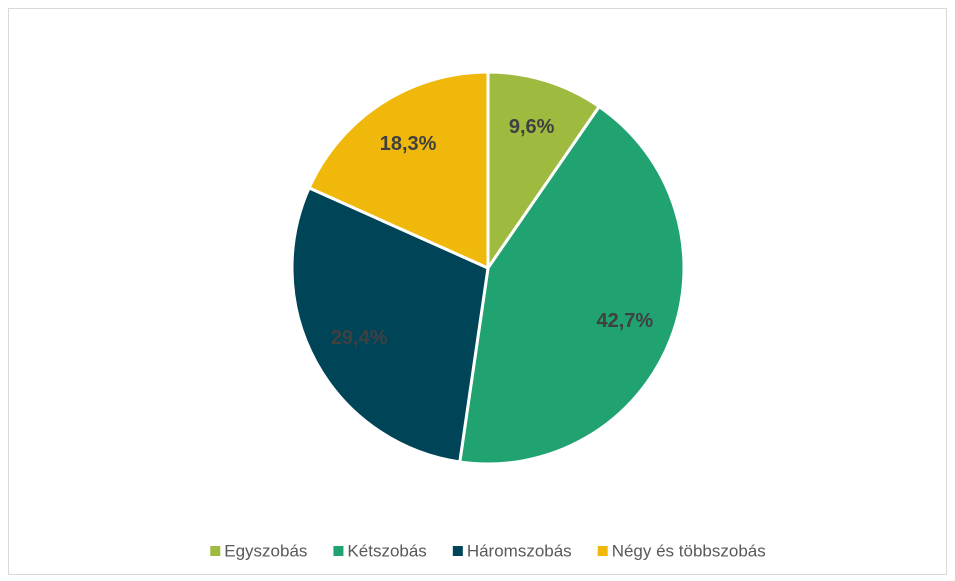 The height and width of the screenshot is (581, 955). I want to click on data-label: 9,6%, so click(532, 127).